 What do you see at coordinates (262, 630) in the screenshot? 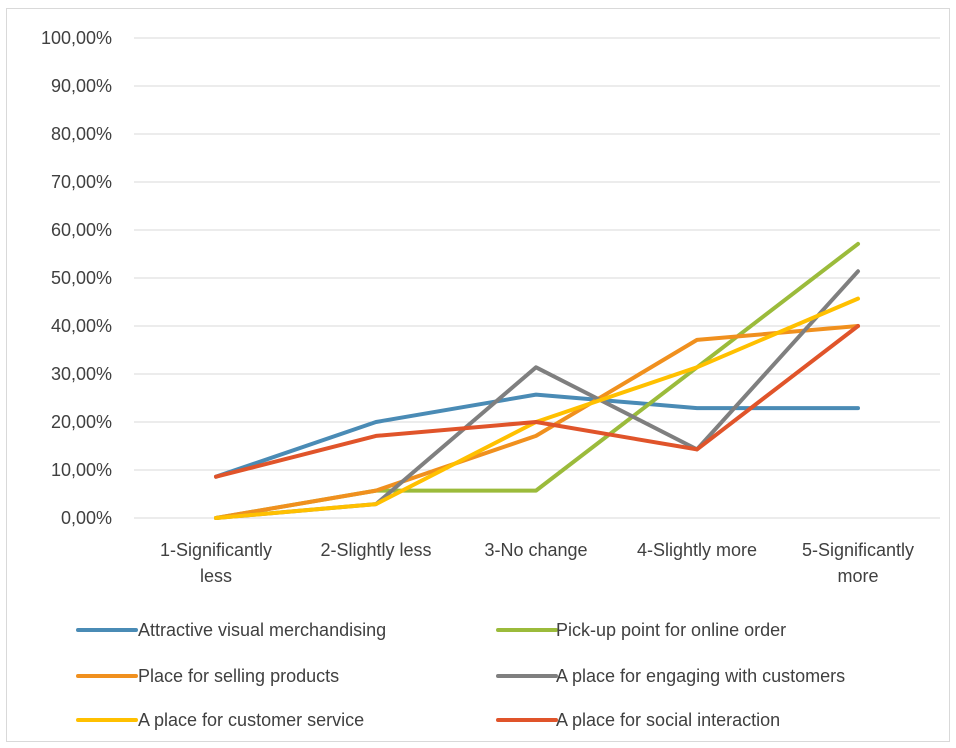
I see `legend-label: Attractive visual merchandising` at bounding box center [262, 630].